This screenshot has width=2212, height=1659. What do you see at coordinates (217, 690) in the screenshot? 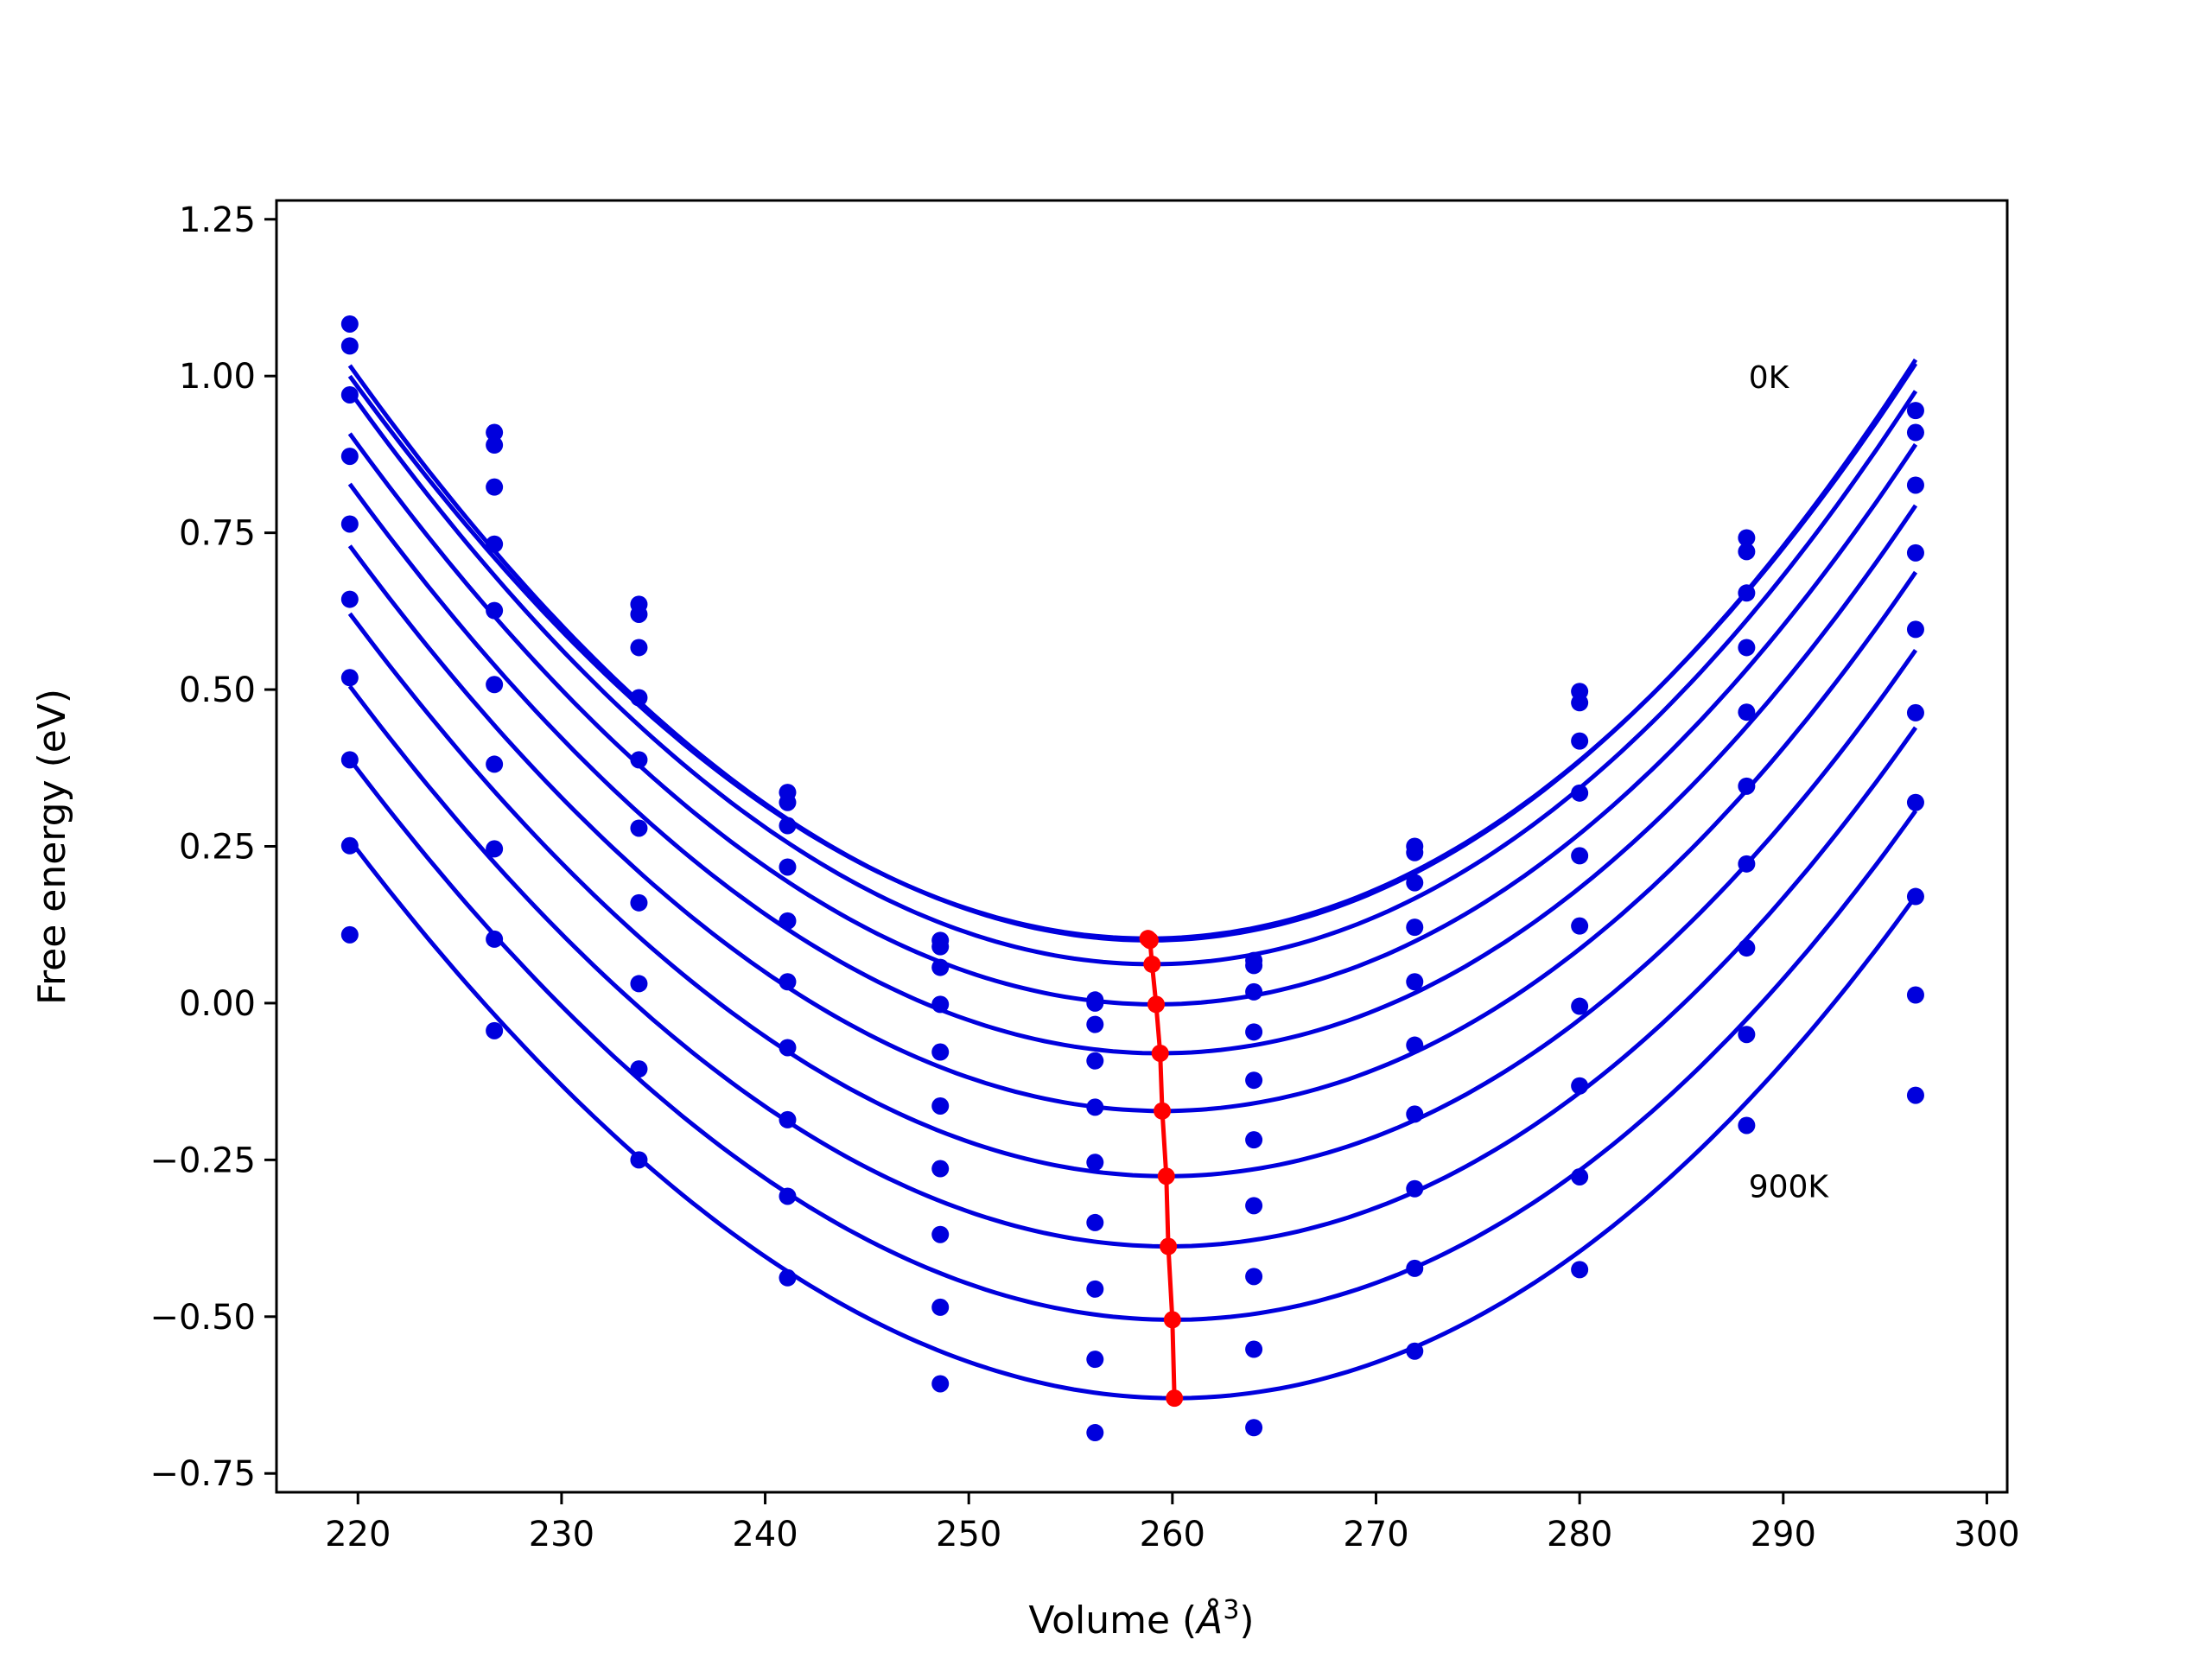
I see `y-tick-label-5: 0.50` at bounding box center [217, 690].